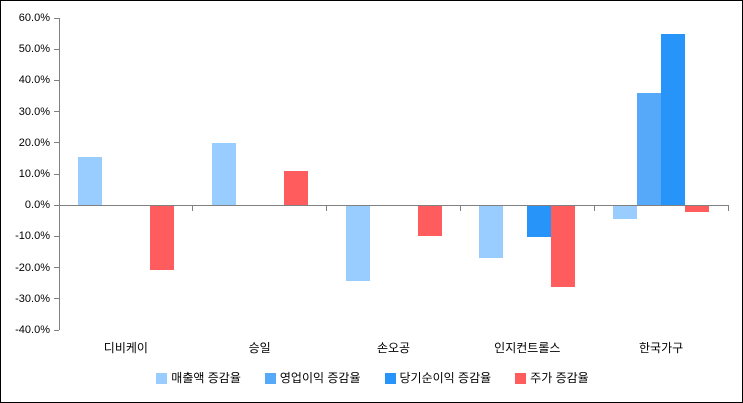 This screenshot has height=403, width=743. I want to click on y-axis-tick-label: 20.0%, so click(34, 142).